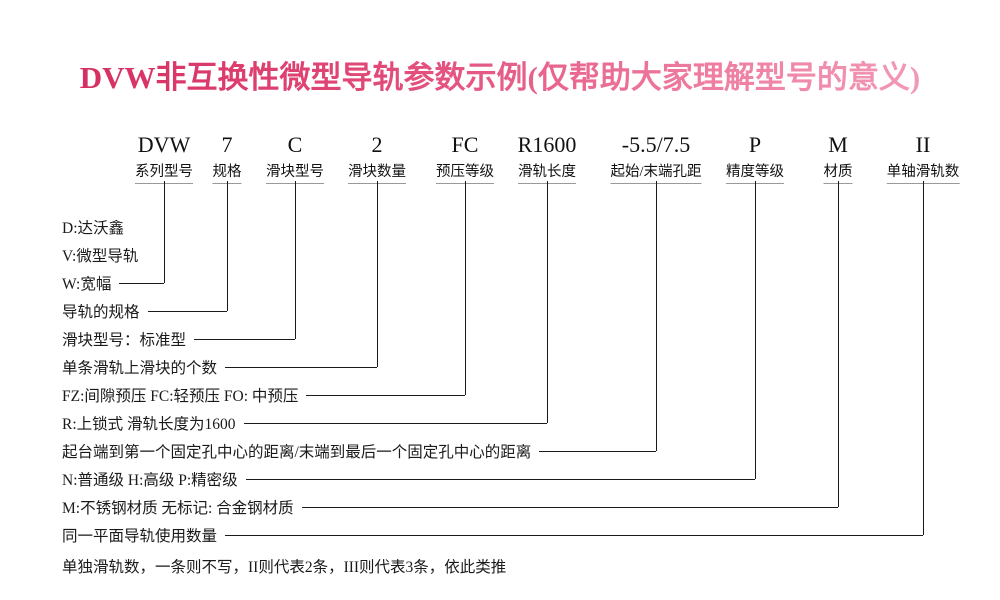 The height and width of the screenshot is (600, 1000). I want to click on legend-row-7: R:上锁式 滑轨长度为1600, so click(149, 424).